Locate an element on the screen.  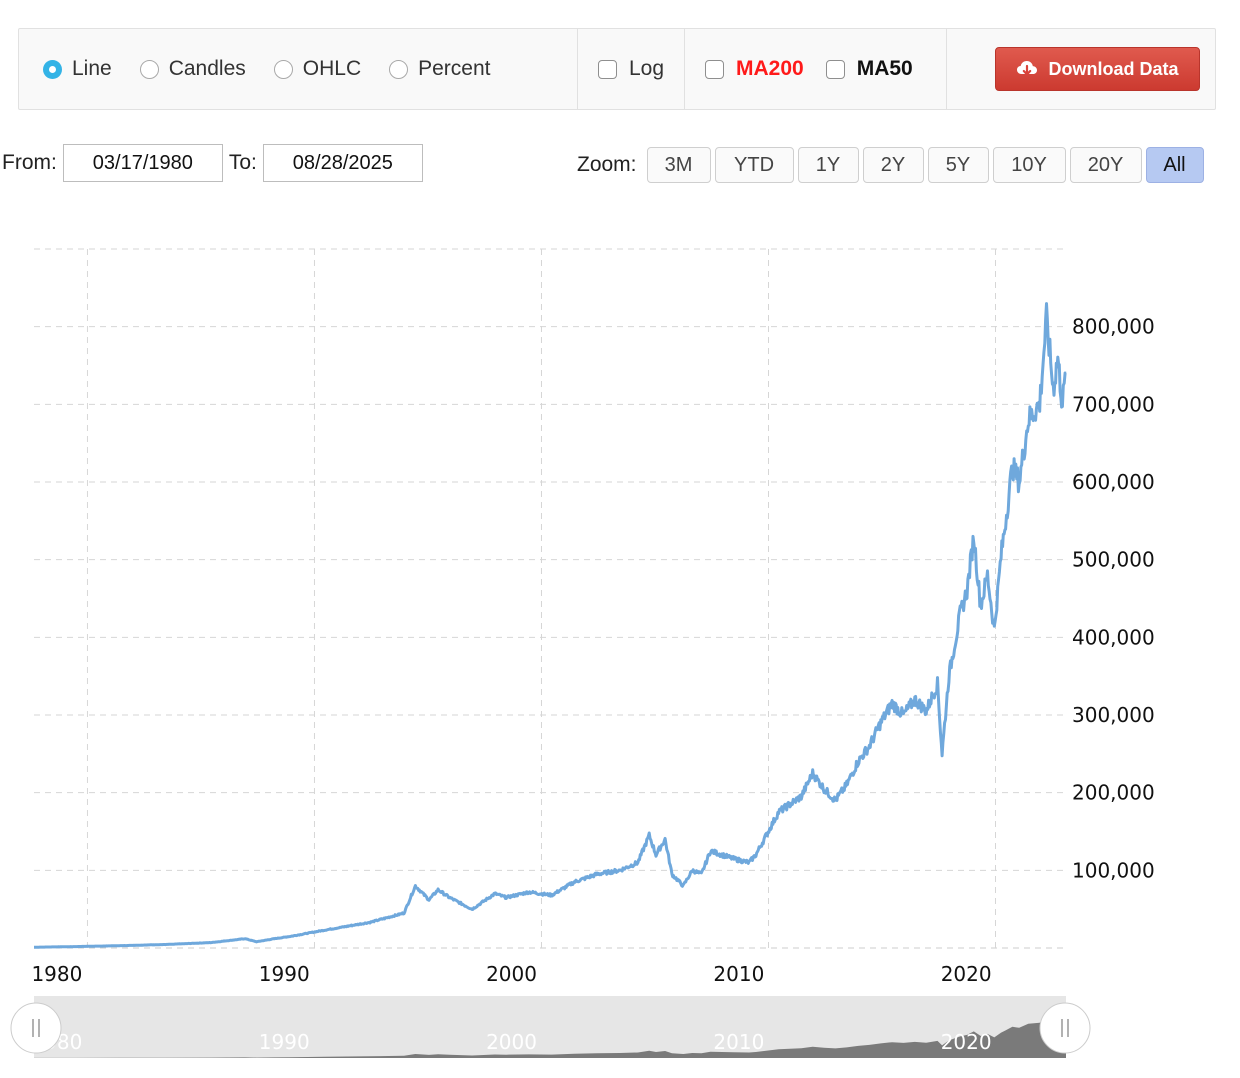
y-tick-label: 600,000 is located at coordinates (1113, 482).